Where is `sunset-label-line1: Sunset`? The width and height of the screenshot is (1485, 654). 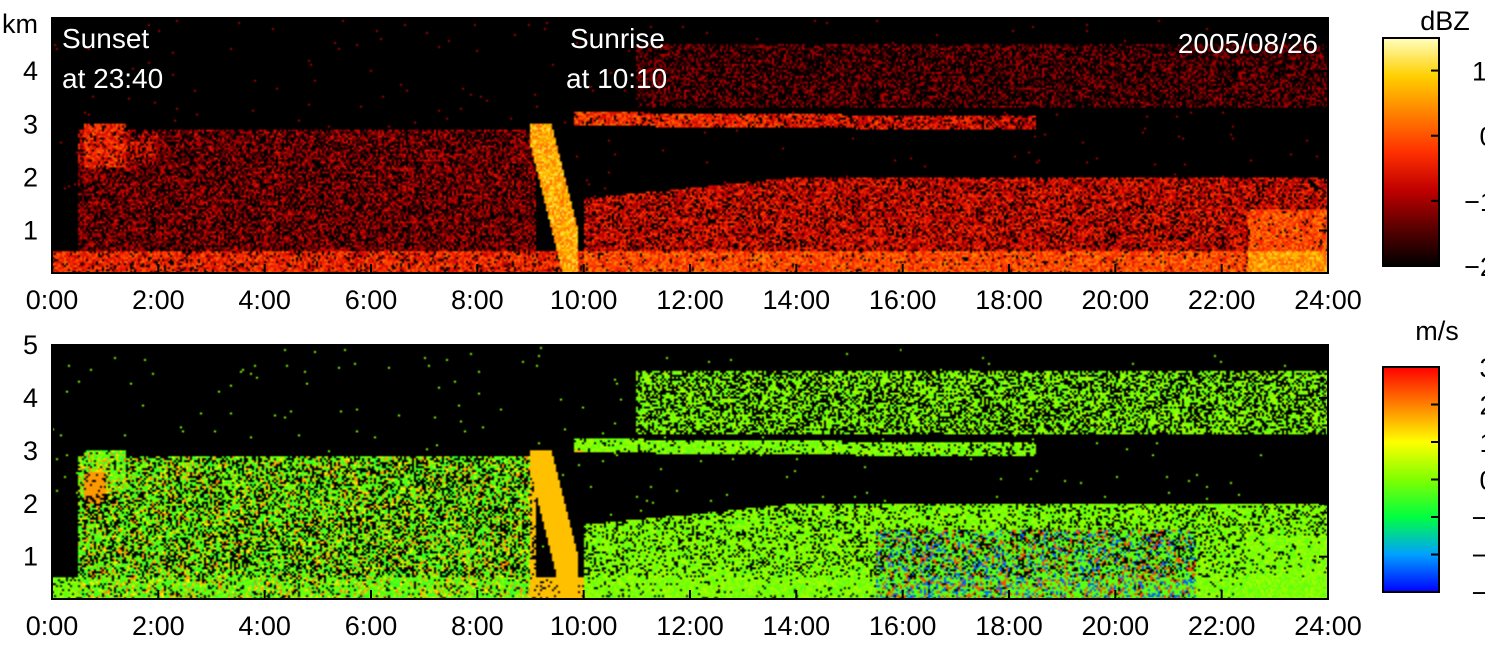 sunset-label-line1: Sunset is located at coordinates (105, 38).